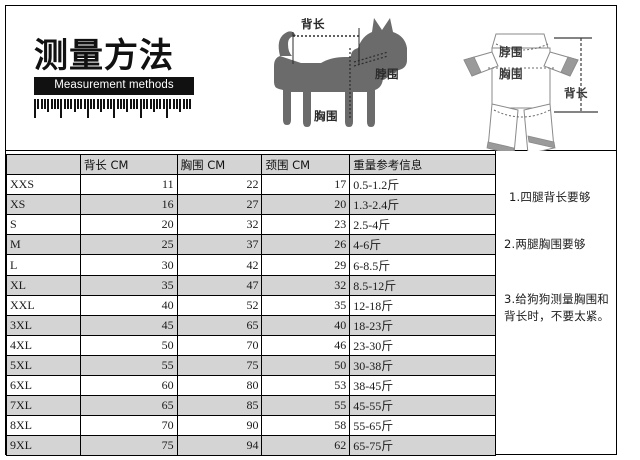  What do you see at coordinates (43, 265) in the screenshot?
I see `cell-size: L` at bounding box center [43, 265].